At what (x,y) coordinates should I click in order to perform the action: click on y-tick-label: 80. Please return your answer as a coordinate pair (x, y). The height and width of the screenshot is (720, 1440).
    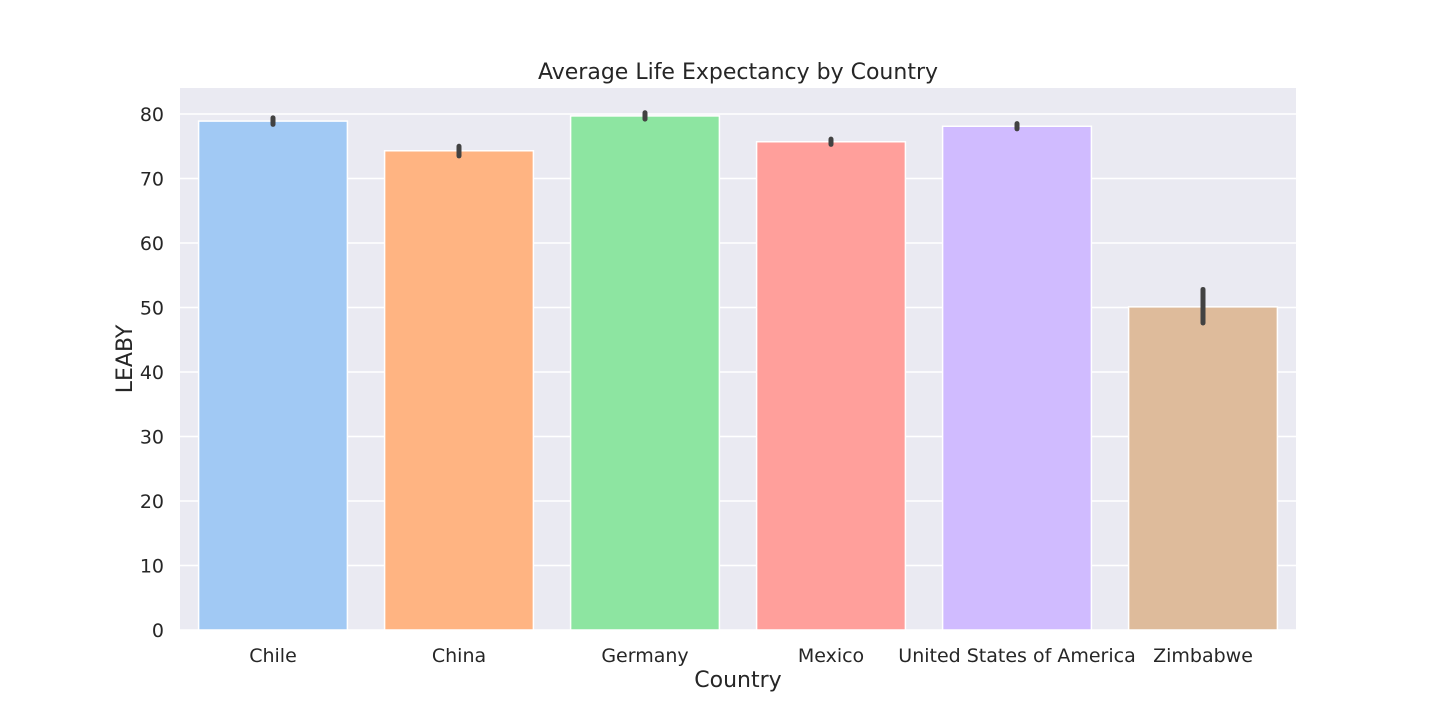
    Looking at the image, I should click on (152, 115).